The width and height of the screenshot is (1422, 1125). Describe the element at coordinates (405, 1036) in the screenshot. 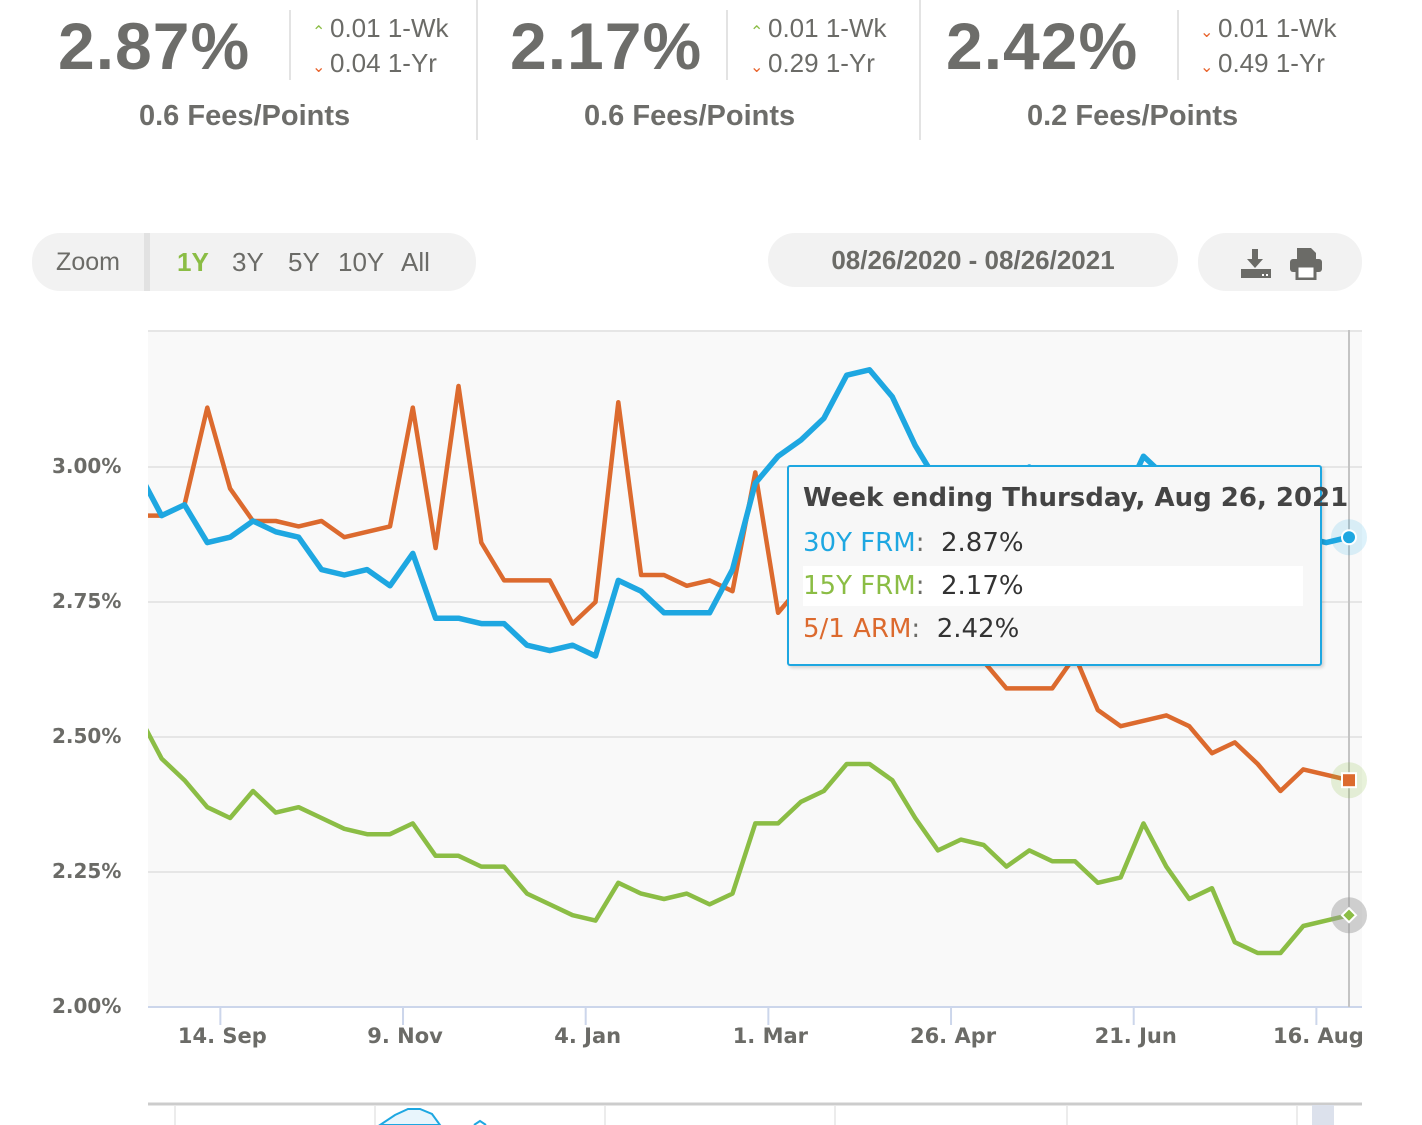

I see `x-tick-label: 9. Nov` at that location.